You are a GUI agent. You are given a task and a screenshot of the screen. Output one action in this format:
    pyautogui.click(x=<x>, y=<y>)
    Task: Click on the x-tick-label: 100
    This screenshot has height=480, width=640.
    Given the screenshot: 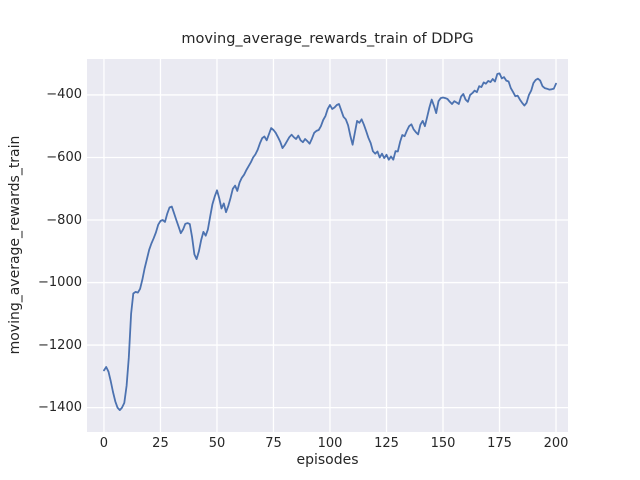 What is the action you would take?
    pyautogui.click(x=330, y=443)
    